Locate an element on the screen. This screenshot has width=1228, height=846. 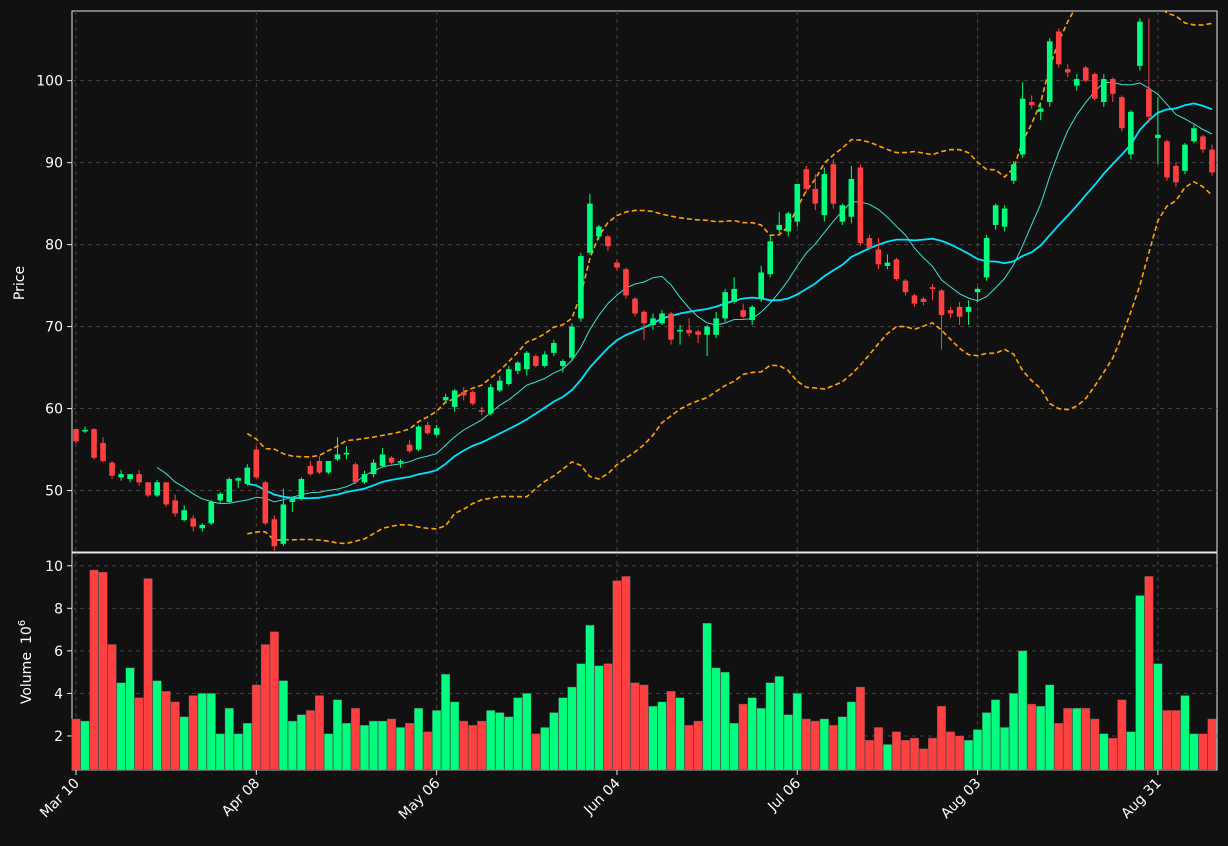
price-tick-label: 50 is located at coordinates (54, 492).